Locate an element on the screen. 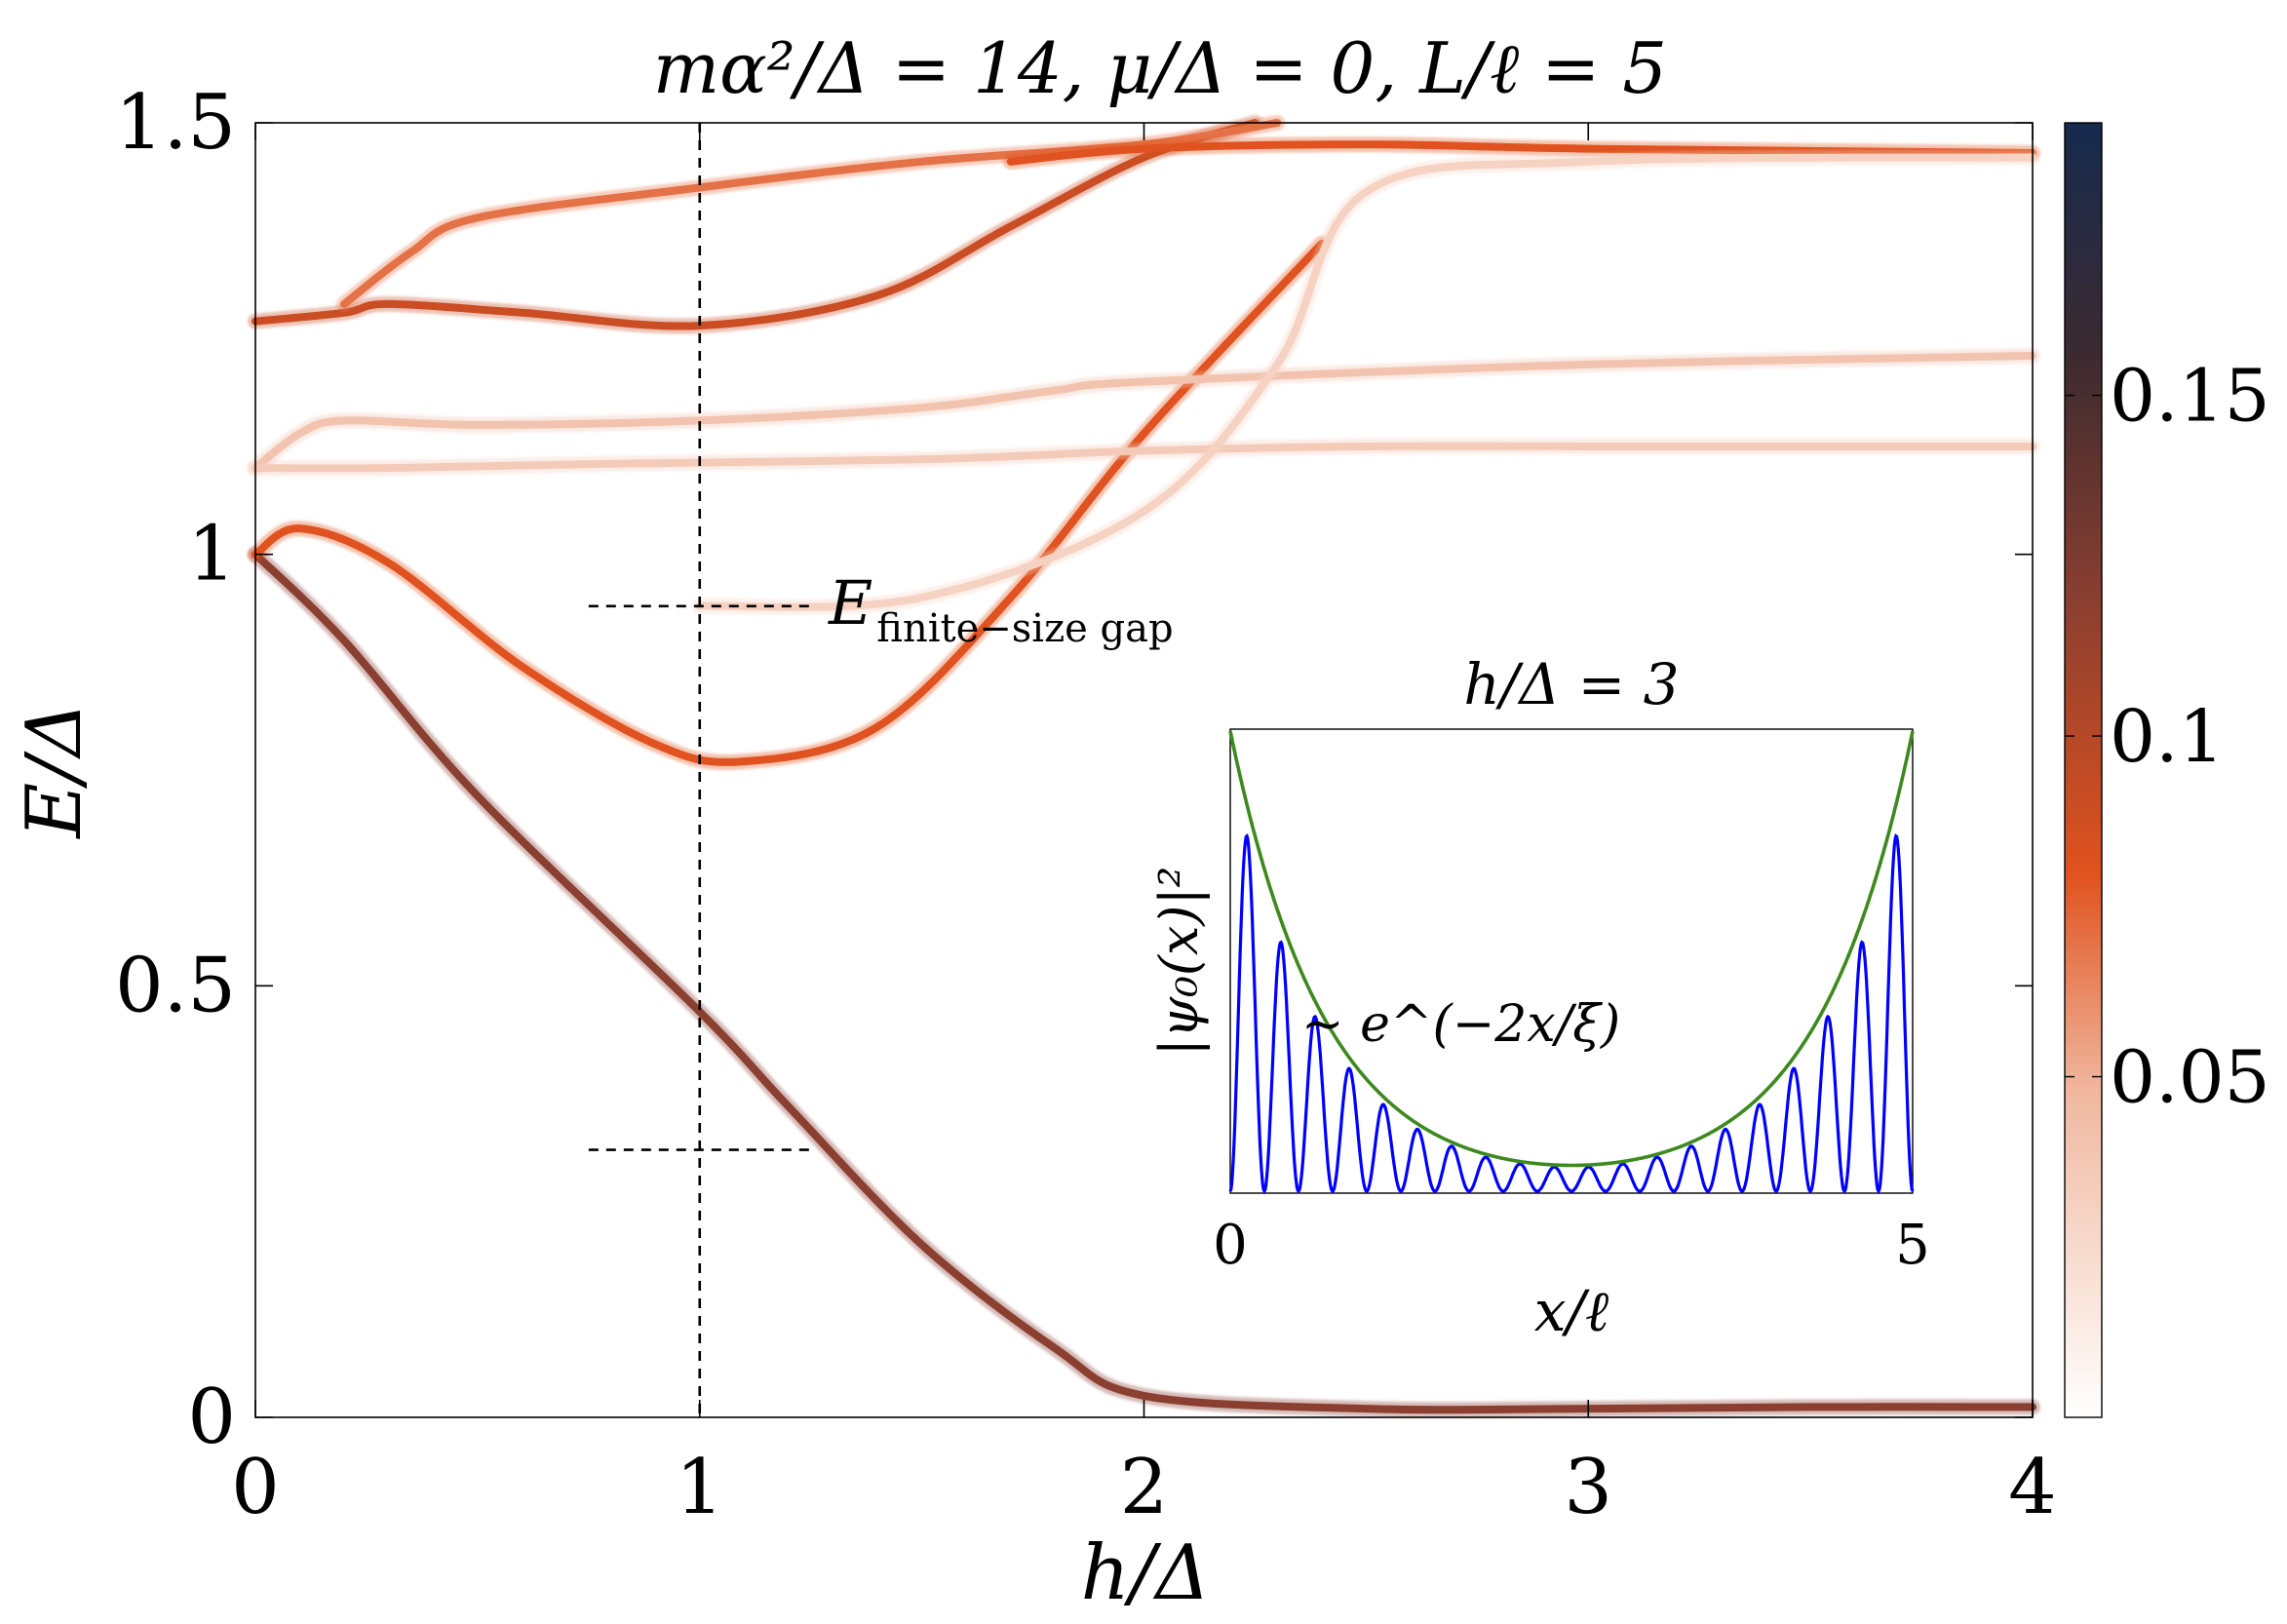 This screenshot has height=1624, width=2287. colorbar-gradient is located at coordinates (2083, 770).